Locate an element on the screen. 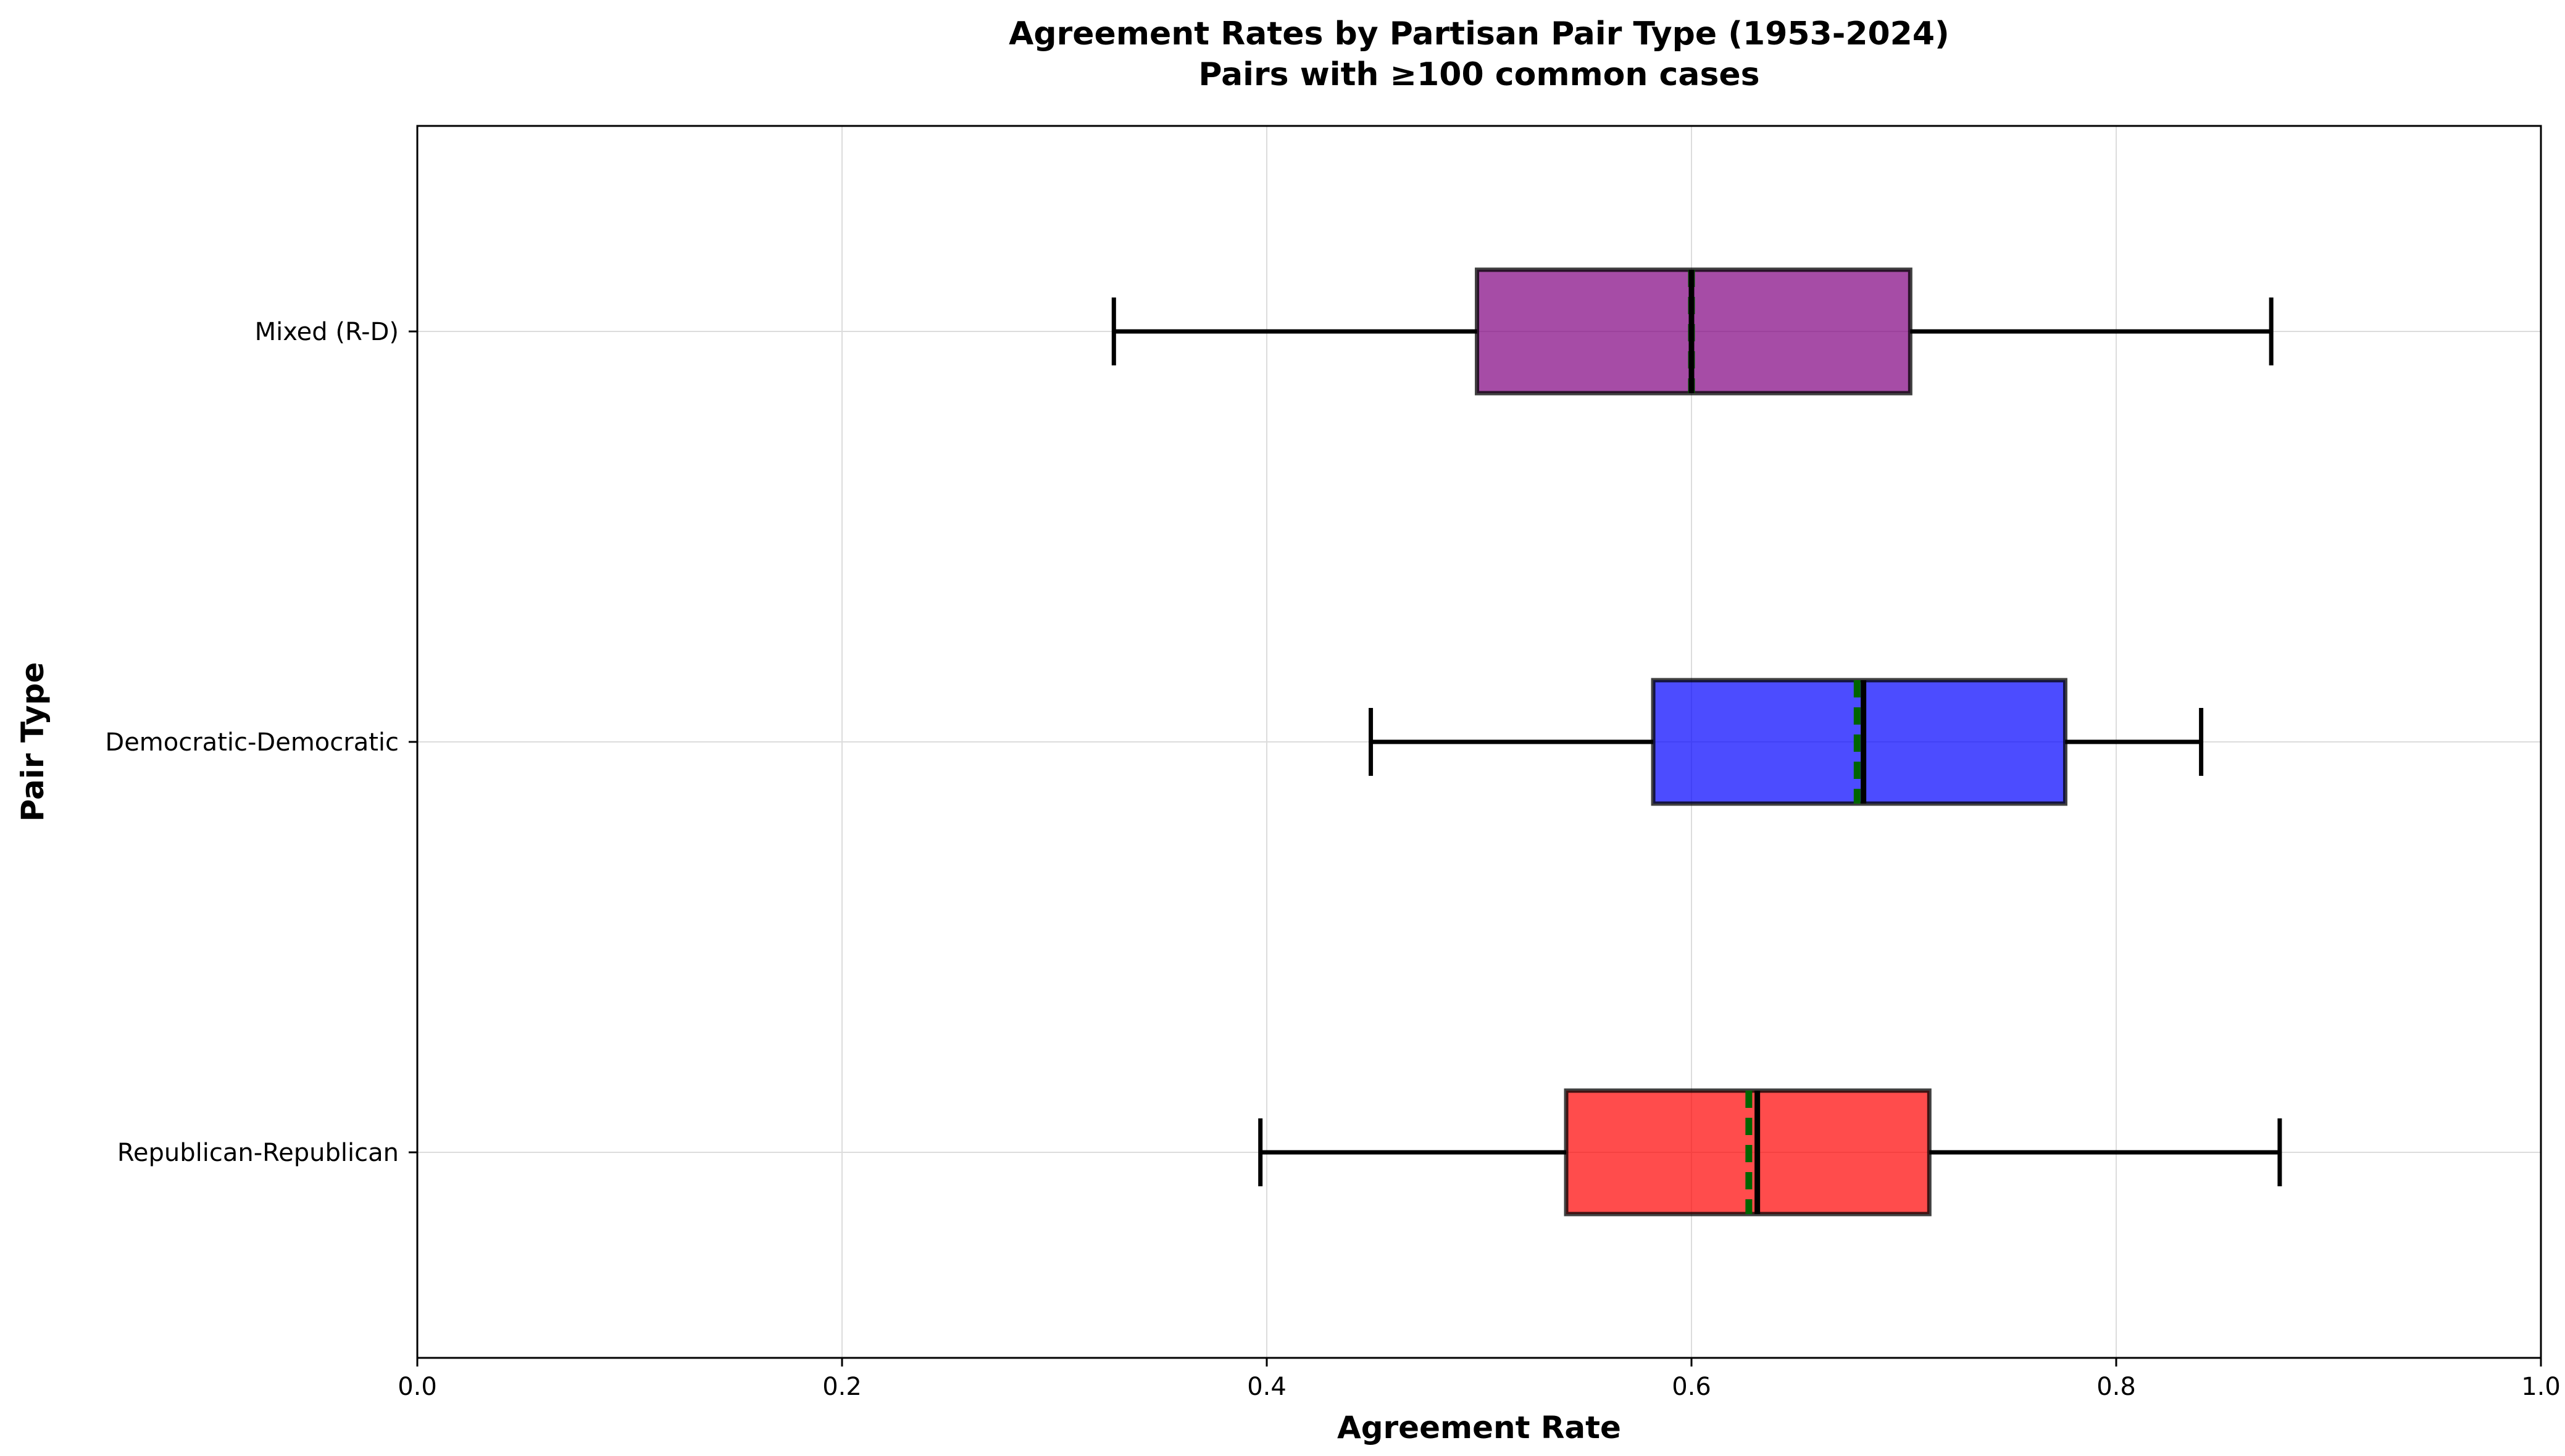 The width and height of the screenshot is (2565, 1456). x-tick-label: 0.8 is located at coordinates (2116, 1387).